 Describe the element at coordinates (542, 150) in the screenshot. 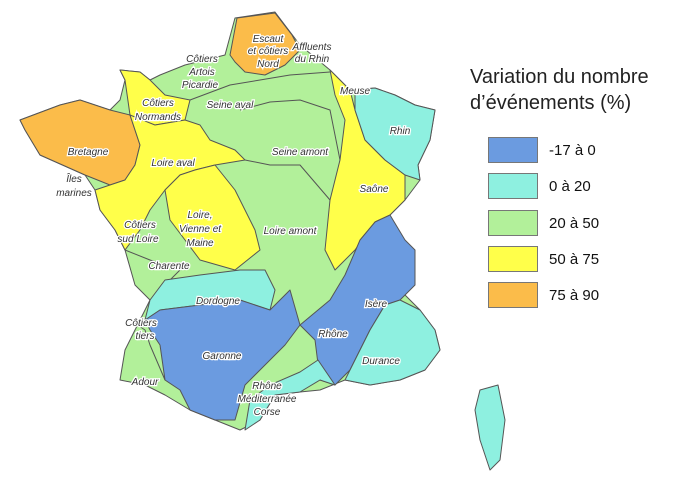

I see `legend-item: -17 à 0` at that location.